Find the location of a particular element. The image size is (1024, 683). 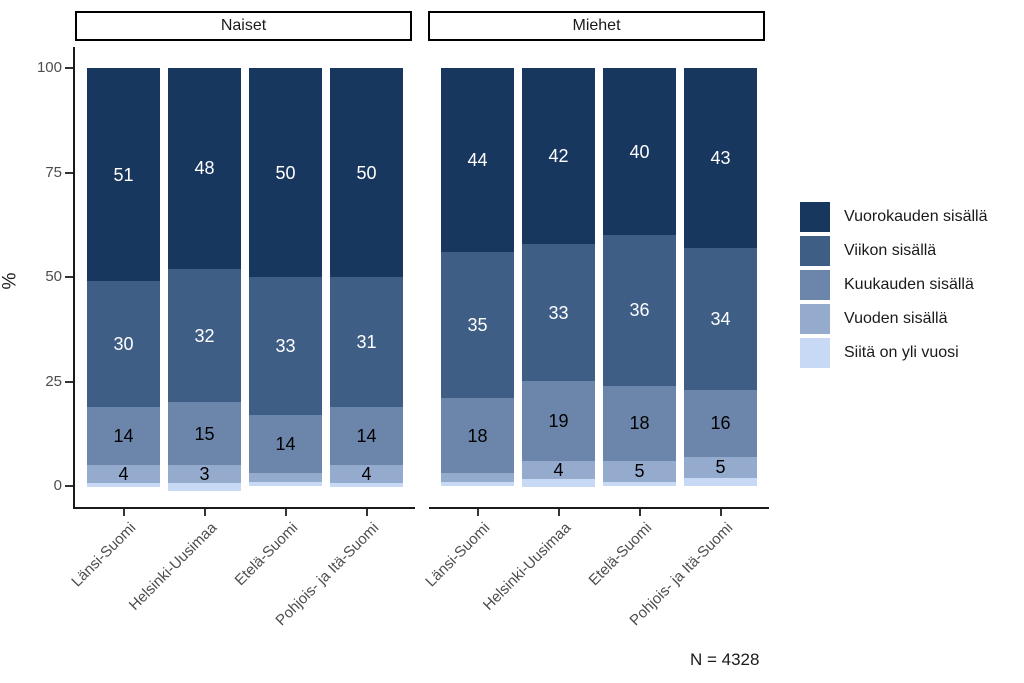

bar-value-label: 16 is located at coordinates (720, 423).